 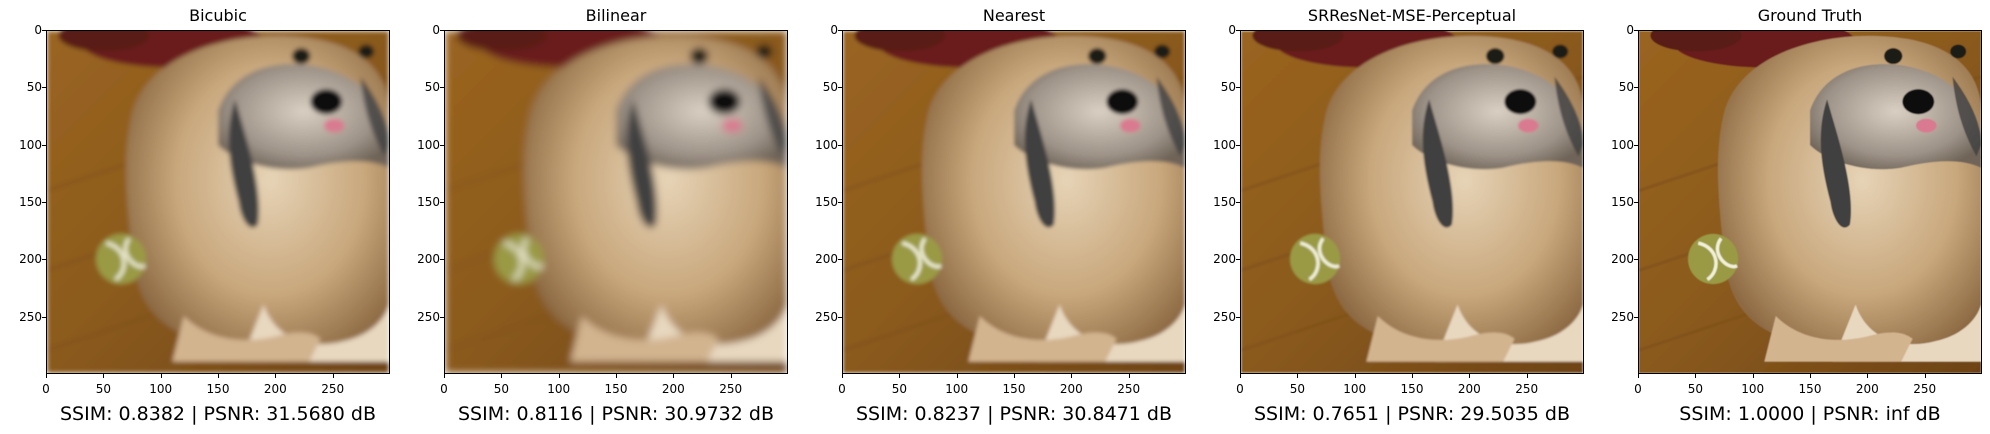 What do you see at coordinates (1411, 414) in the screenshot?
I see `metrics-caption: SSIM: 0.7651 | PSNR: 29.5035 dB` at bounding box center [1411, 414].